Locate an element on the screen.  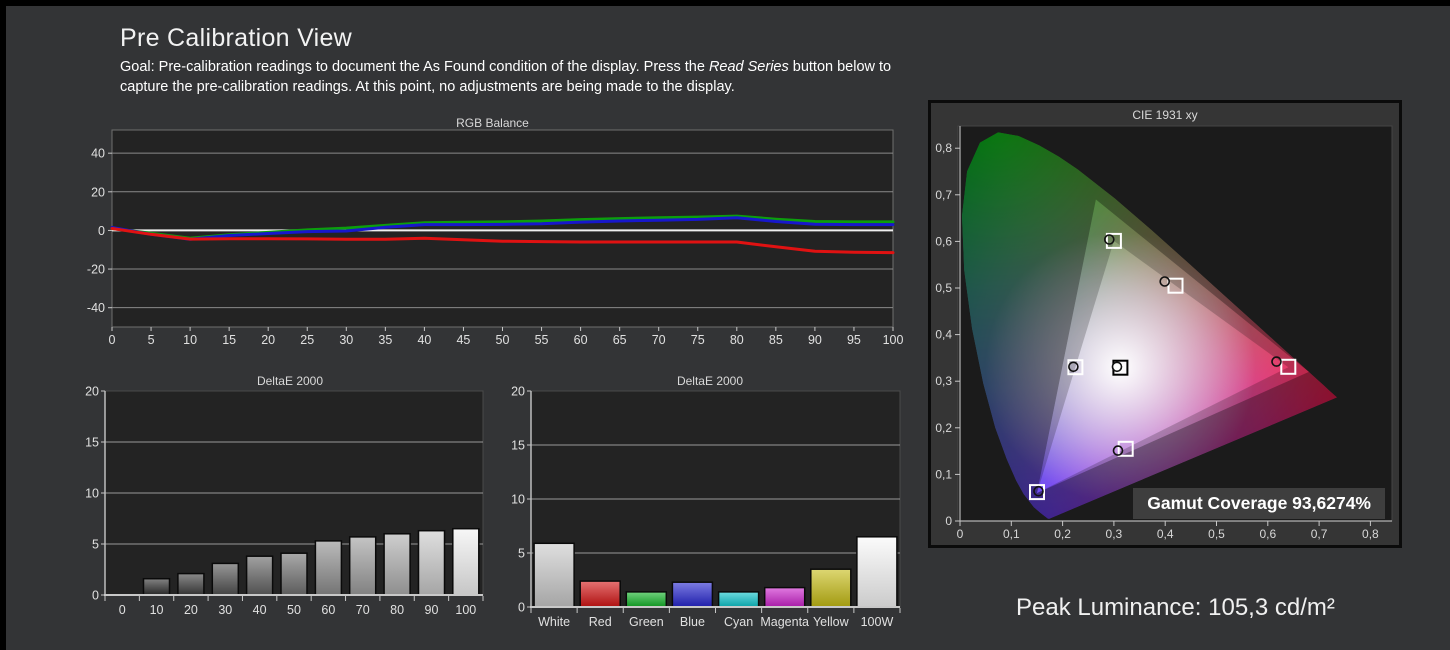
x-tick-label: 35 is located at coordinates (385, 340).